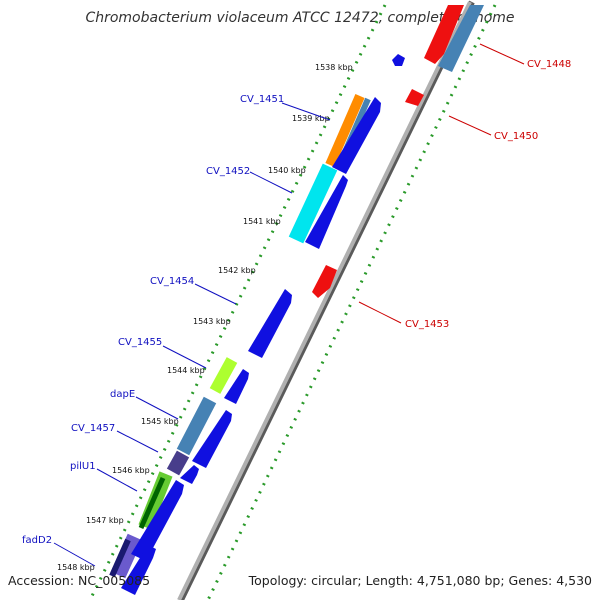 Image resolution: width=600 pixels, height=600 pixels. What do you see at coordinates (186, 370) in the screenshot?
I see `tick-label: 1544 kbp` at bounding box center [186, 370].